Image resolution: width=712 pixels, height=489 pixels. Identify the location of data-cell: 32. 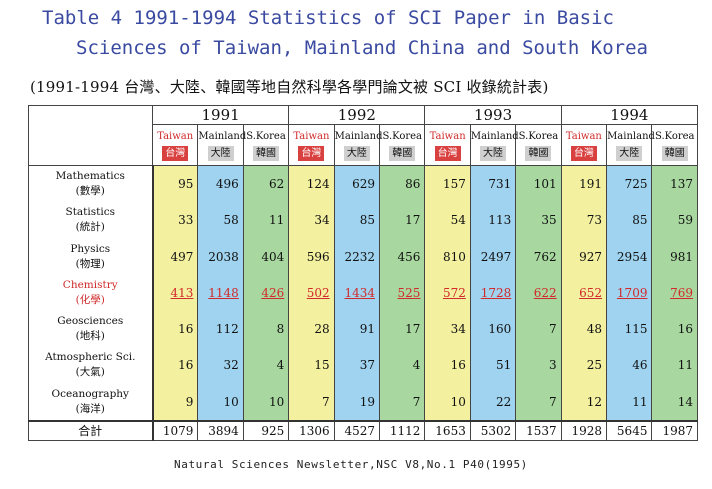
(220, 365).